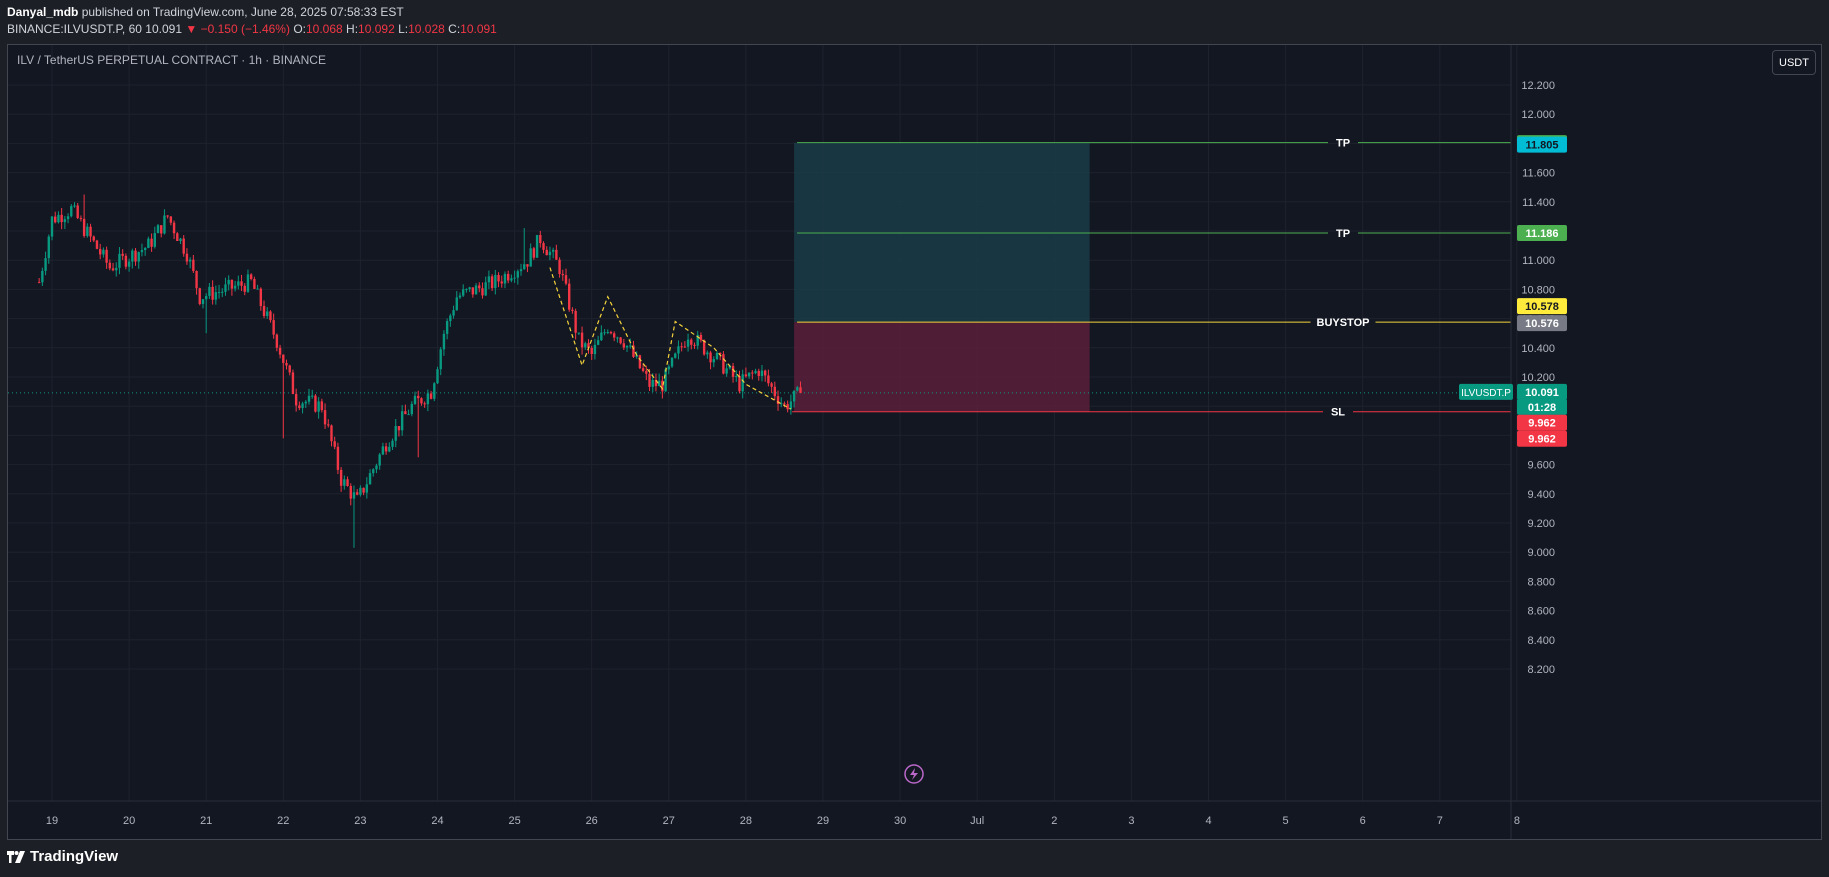  Describe the element at coordinates (376, 29) in the screenshot. I see `high-value: 10.092` at that location.